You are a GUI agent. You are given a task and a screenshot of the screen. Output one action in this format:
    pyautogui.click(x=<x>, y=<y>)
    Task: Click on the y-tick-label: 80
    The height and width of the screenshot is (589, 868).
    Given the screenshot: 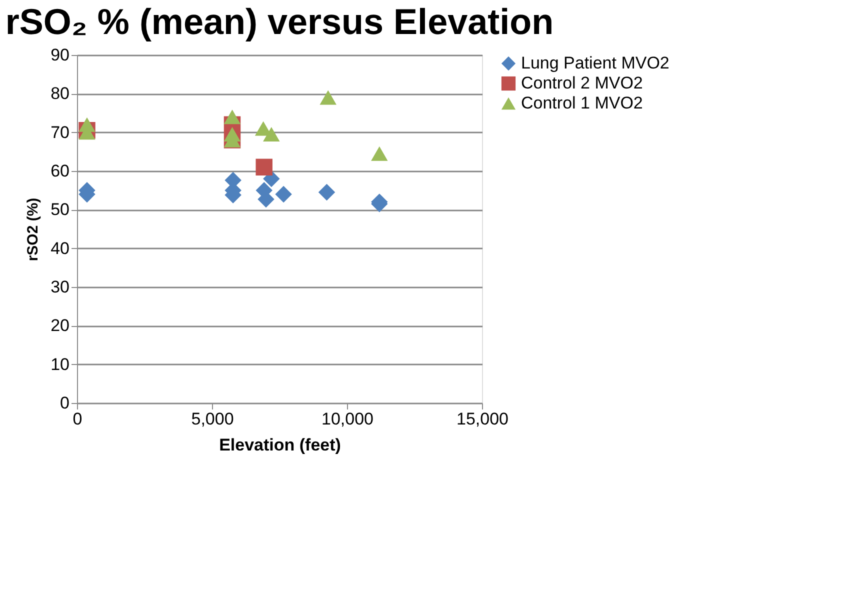 What is the action you would take?
    pyautogui.click(x=60, y=94)
    